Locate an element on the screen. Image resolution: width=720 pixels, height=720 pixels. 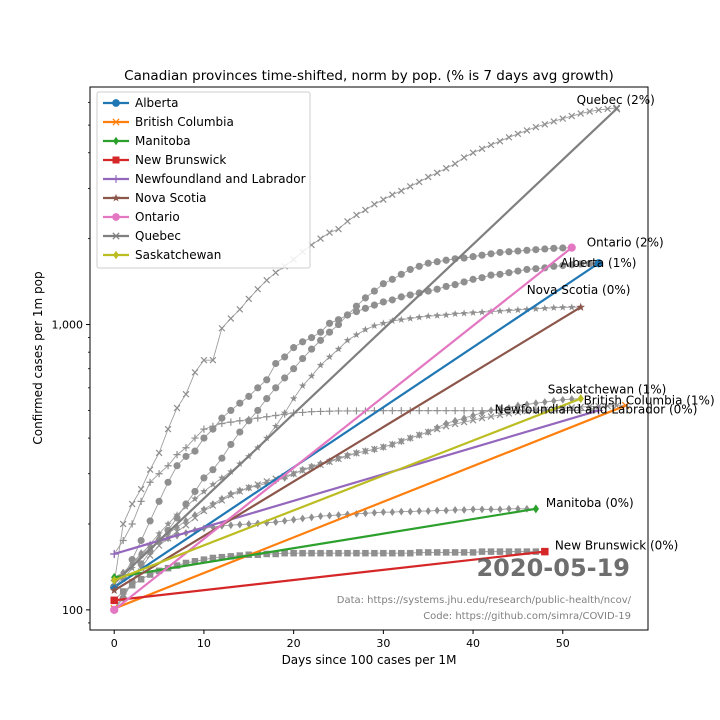
series-end-point is located at coordinates (580, 399).